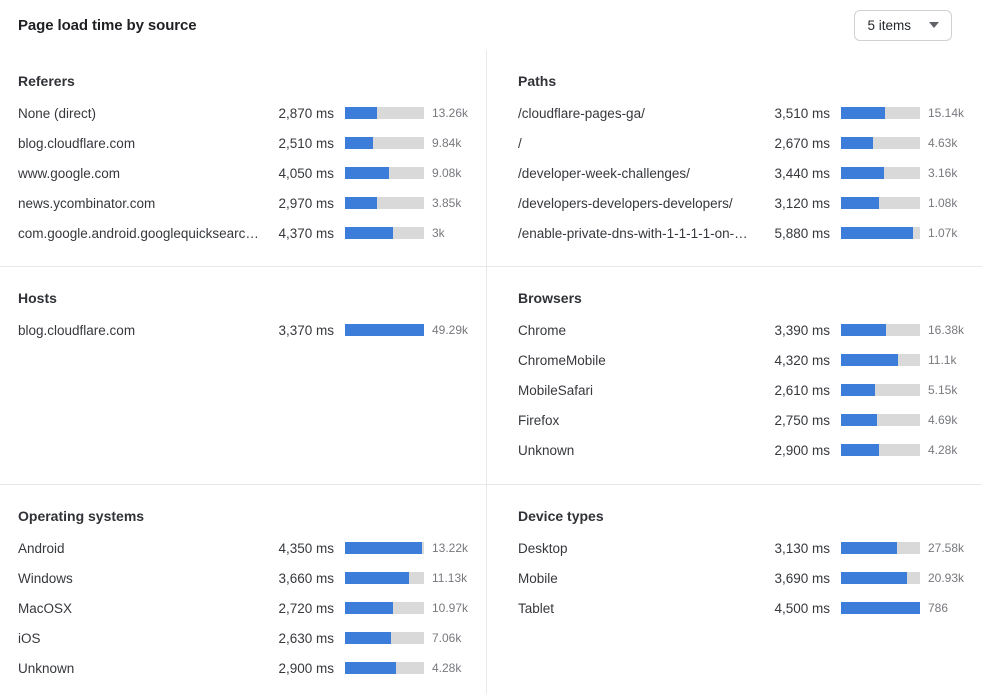  Describe the element at coordinates (802, 233) in the screenshot. I see `row-load-time: 5,880 ms` at that location.